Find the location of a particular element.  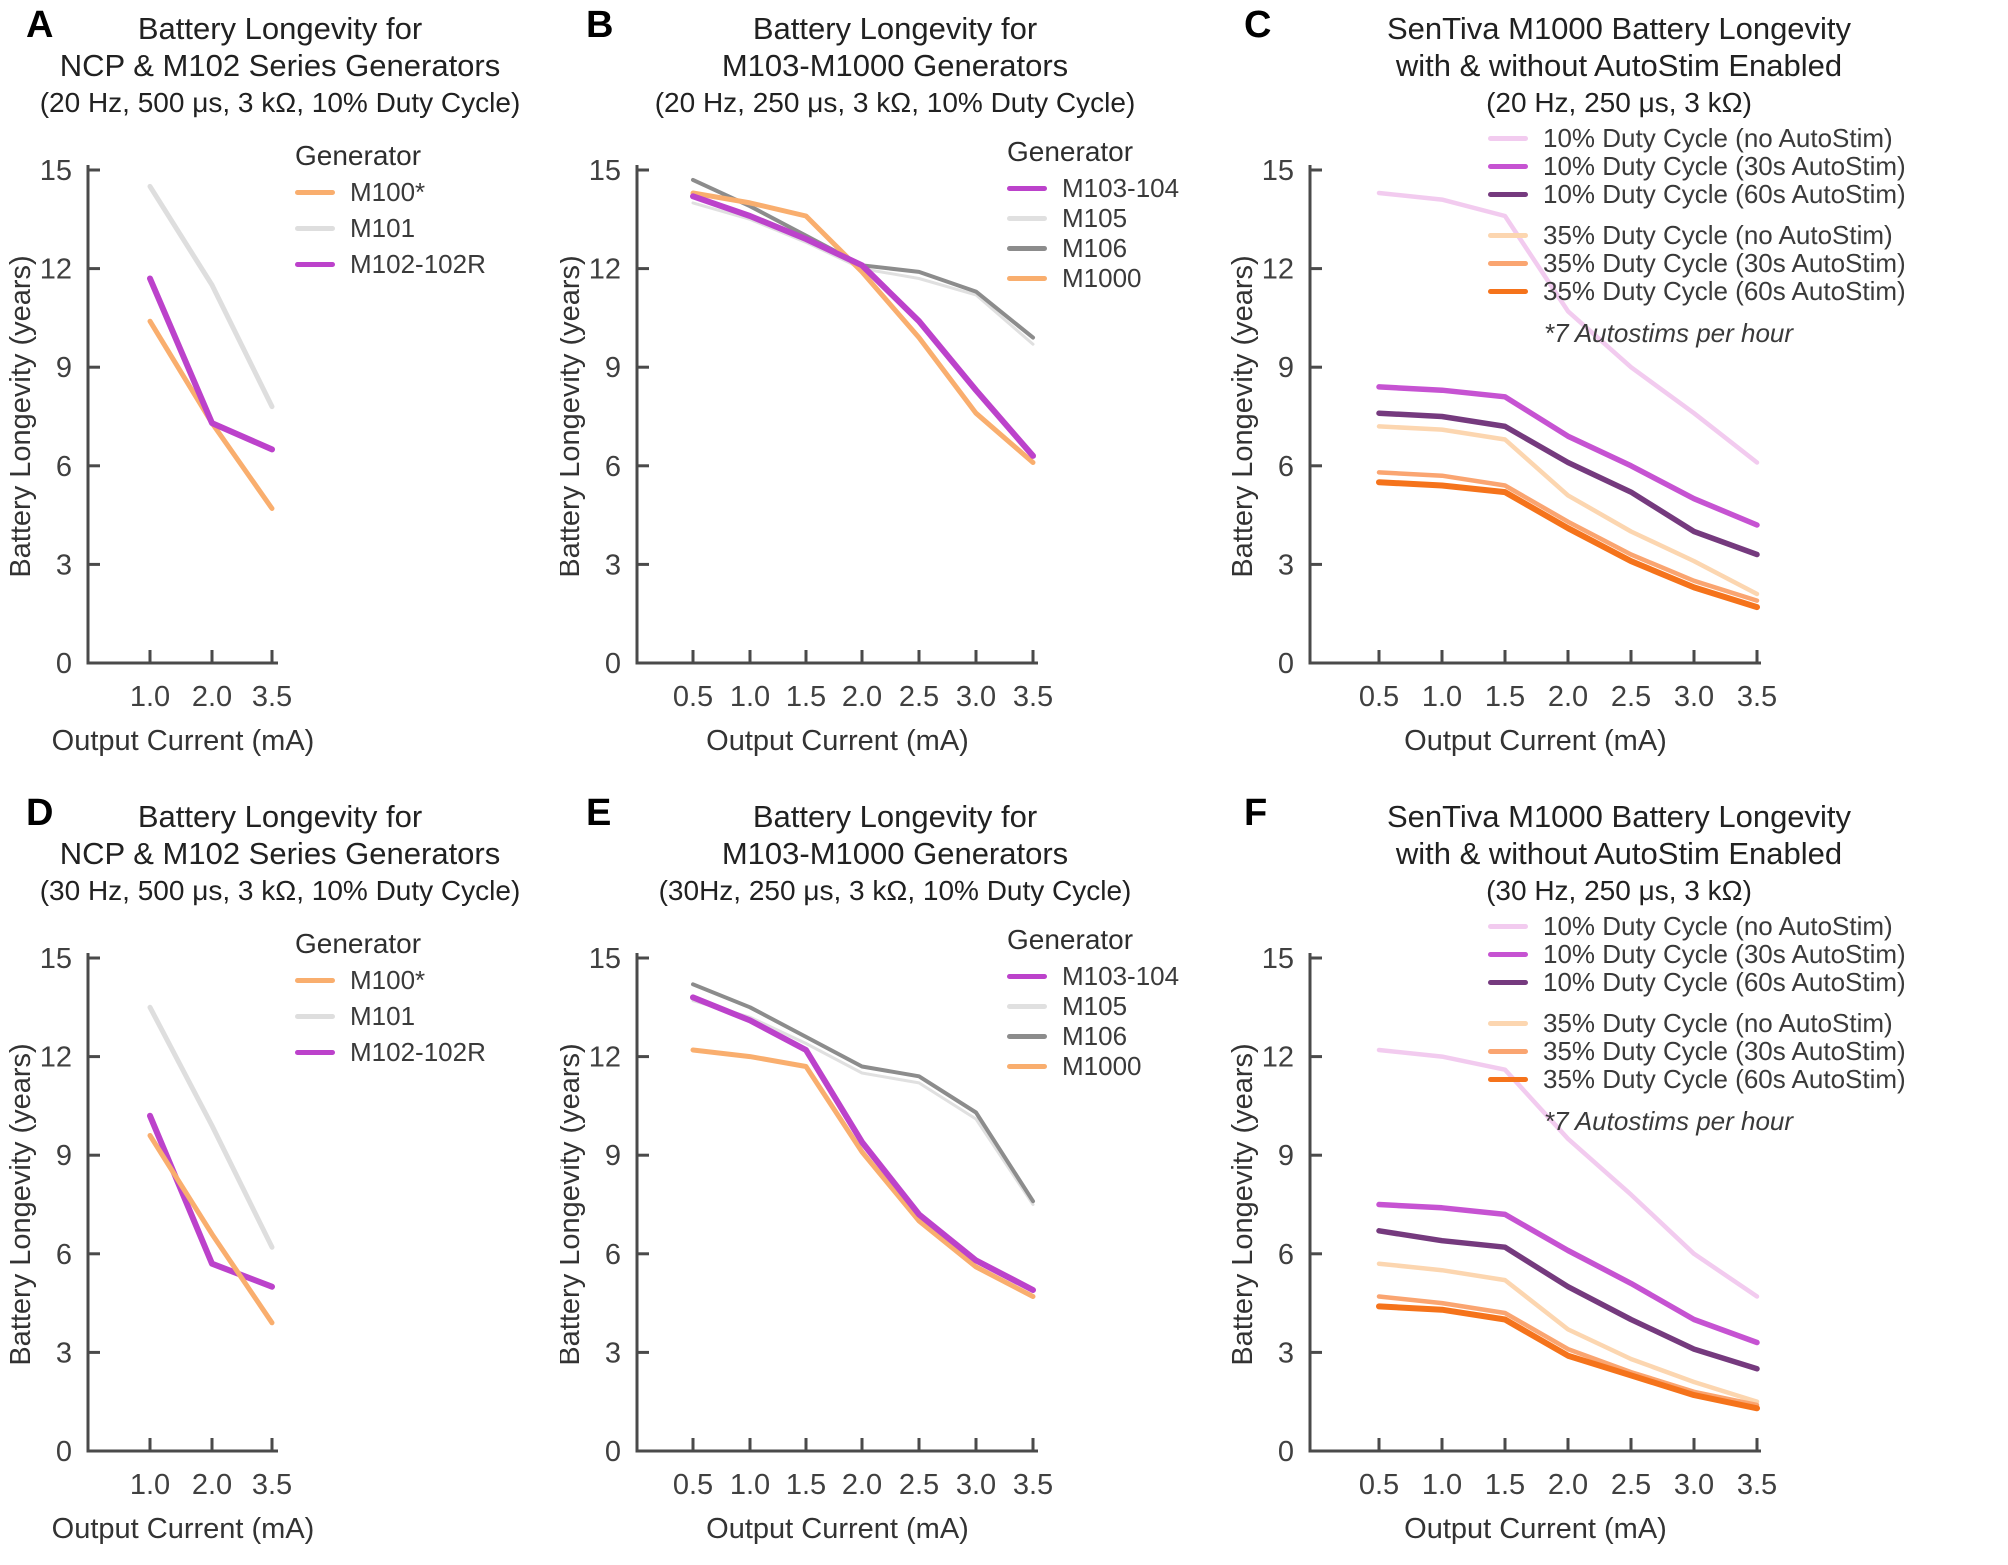

legend-label: M106 is located at coordinates (1095, 1036).